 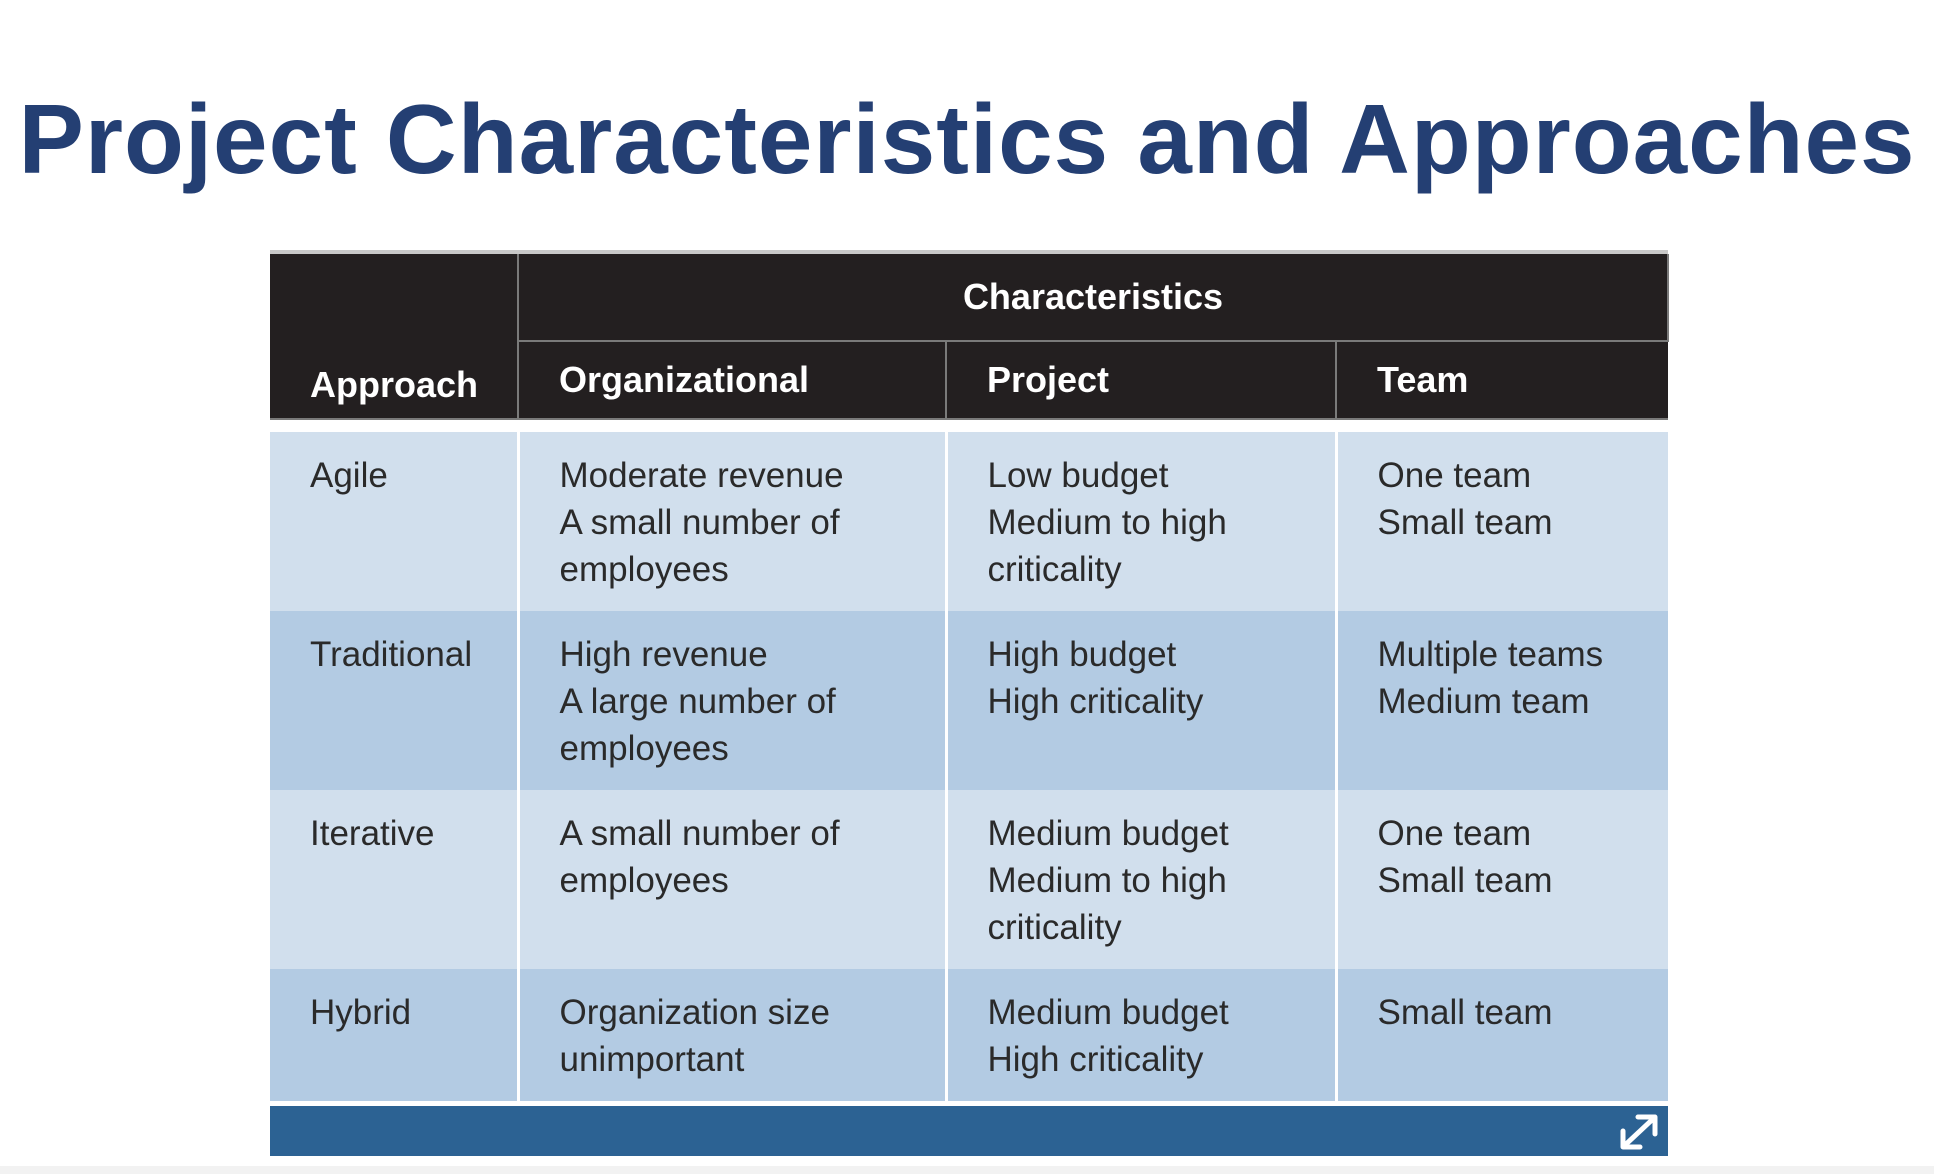 What do you see at coordinates (733, 1035) in the screenshot?
I see `organizational-cell: Organization size unimportant` at bounding box center [733, 1035].